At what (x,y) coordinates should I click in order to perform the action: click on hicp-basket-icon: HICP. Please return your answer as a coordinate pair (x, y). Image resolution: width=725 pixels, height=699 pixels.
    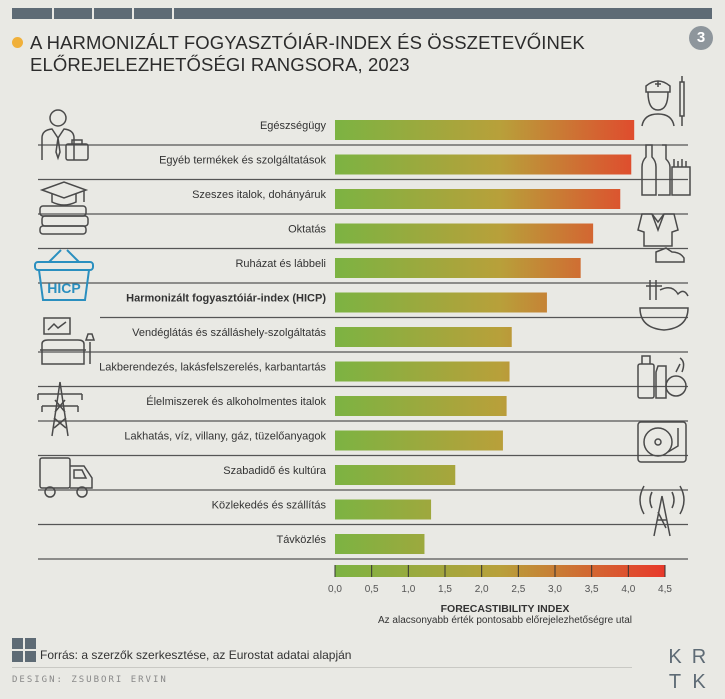
    Looking at the image, I should click on (64, 275).